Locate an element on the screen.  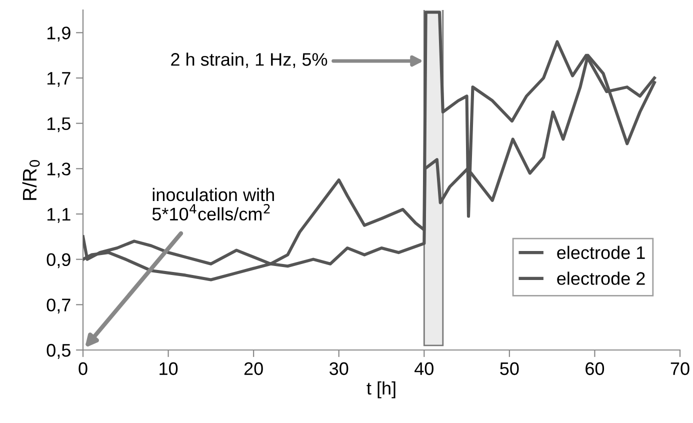
x-tick-label: 50 is located at coordinates (509, 369).